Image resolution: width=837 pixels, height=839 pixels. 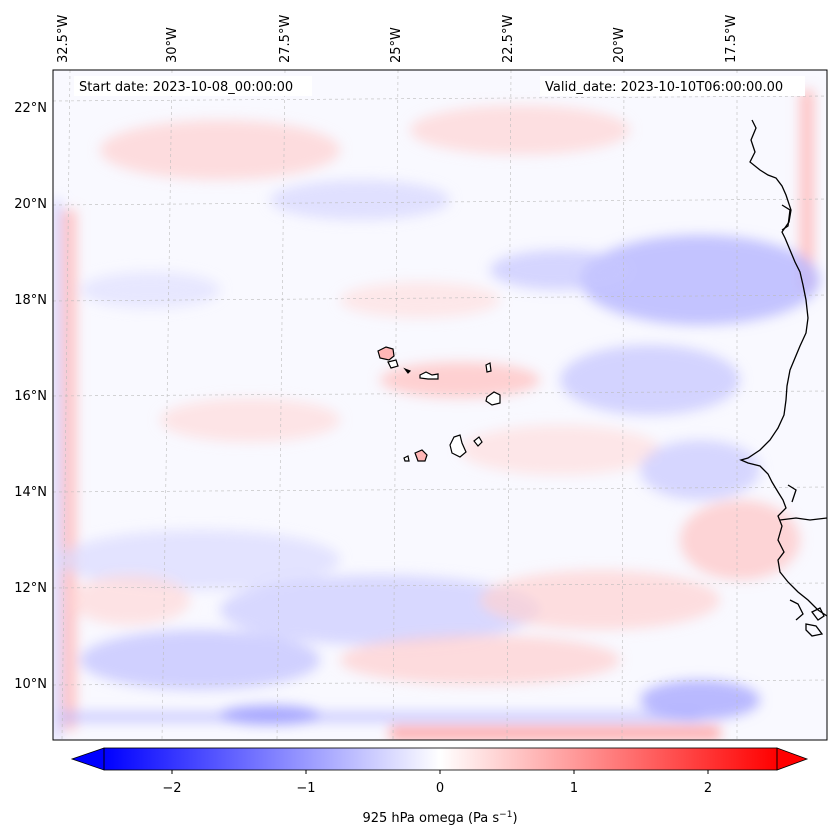 I want to click on colorbar-extend-max, so click(x=792, y=759).